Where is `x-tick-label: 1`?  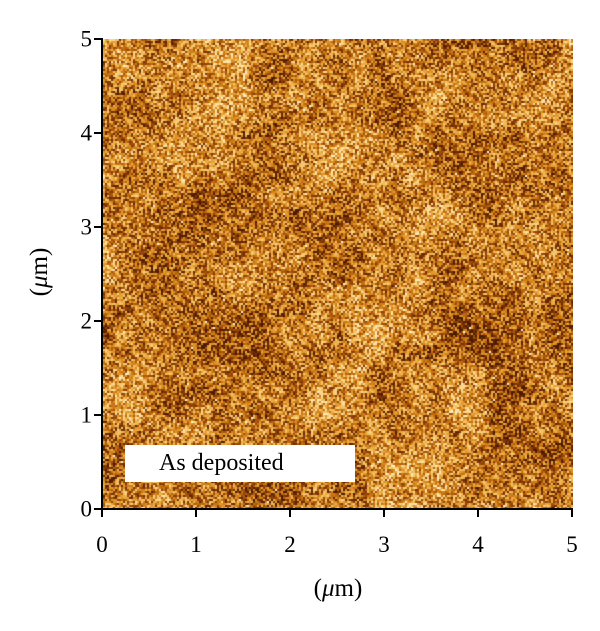
x-tick-label: 1 is located at coordinates (196, 544).